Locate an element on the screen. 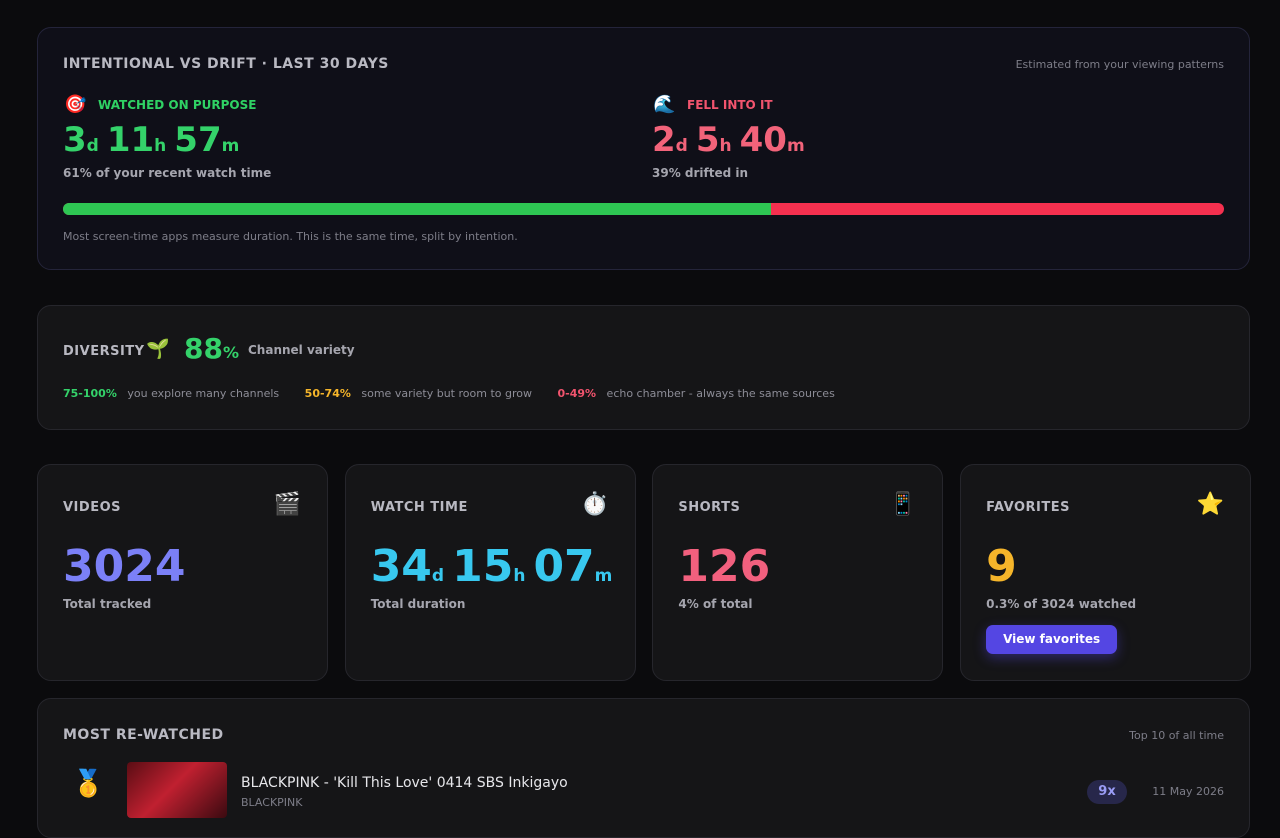 This screenshot has width=1280, height=838. legend-text: you explore many channels is located at coordinates (203, 393).